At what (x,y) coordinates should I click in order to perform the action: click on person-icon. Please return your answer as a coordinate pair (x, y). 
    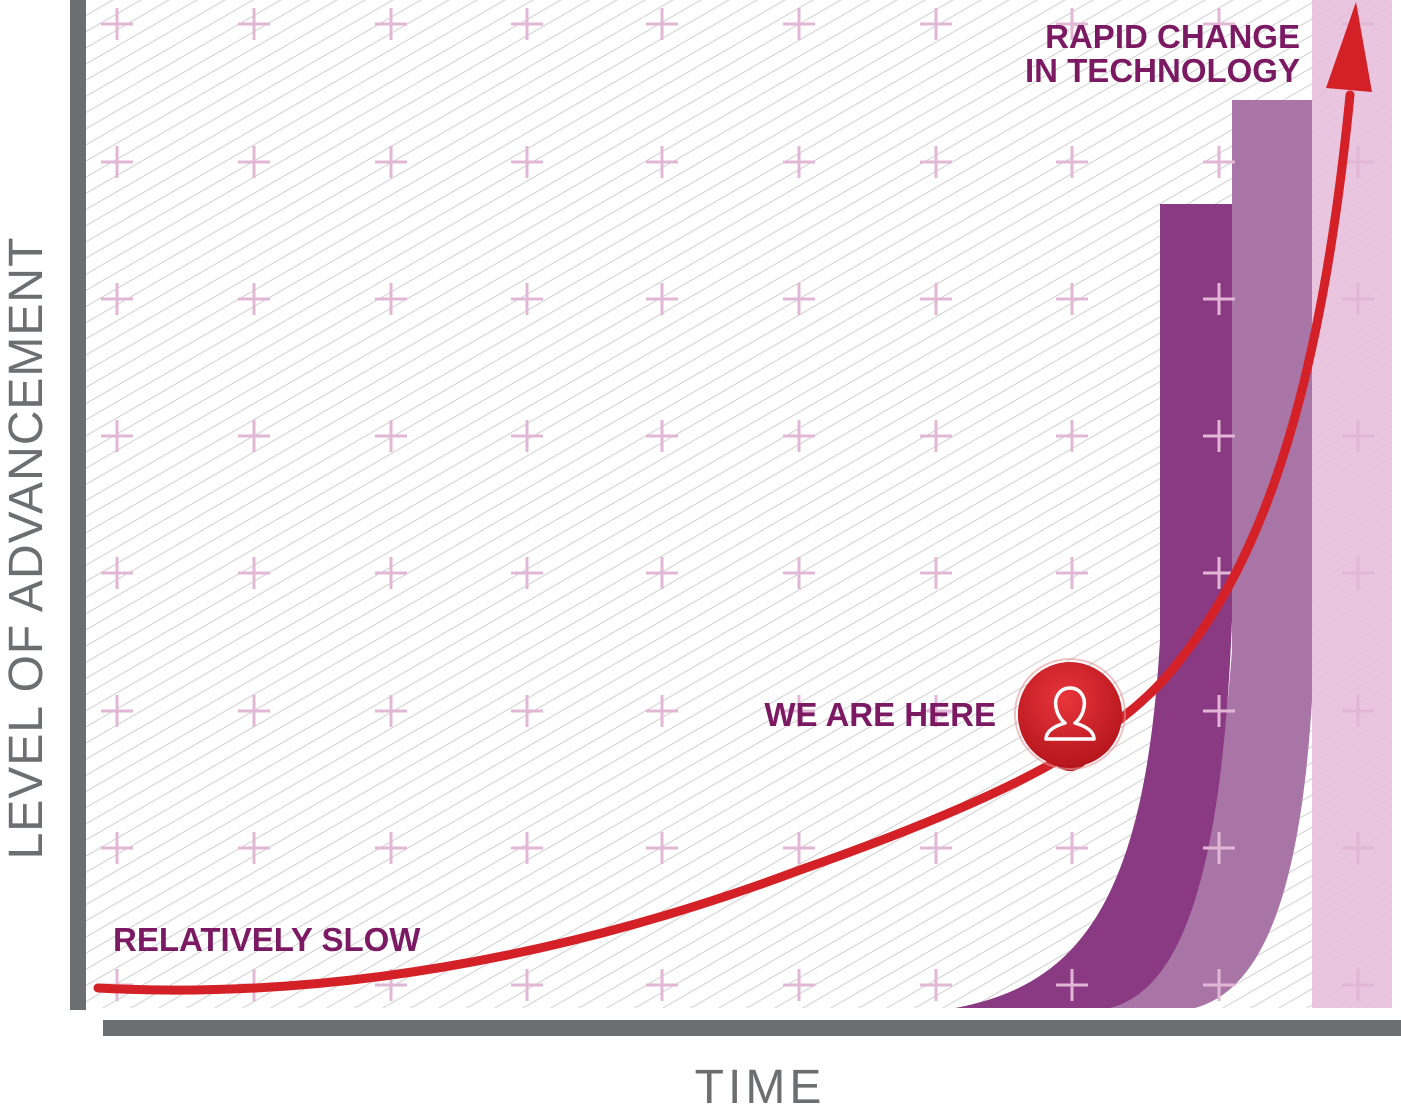
    Looking at the image, I should click on (1070, 713).